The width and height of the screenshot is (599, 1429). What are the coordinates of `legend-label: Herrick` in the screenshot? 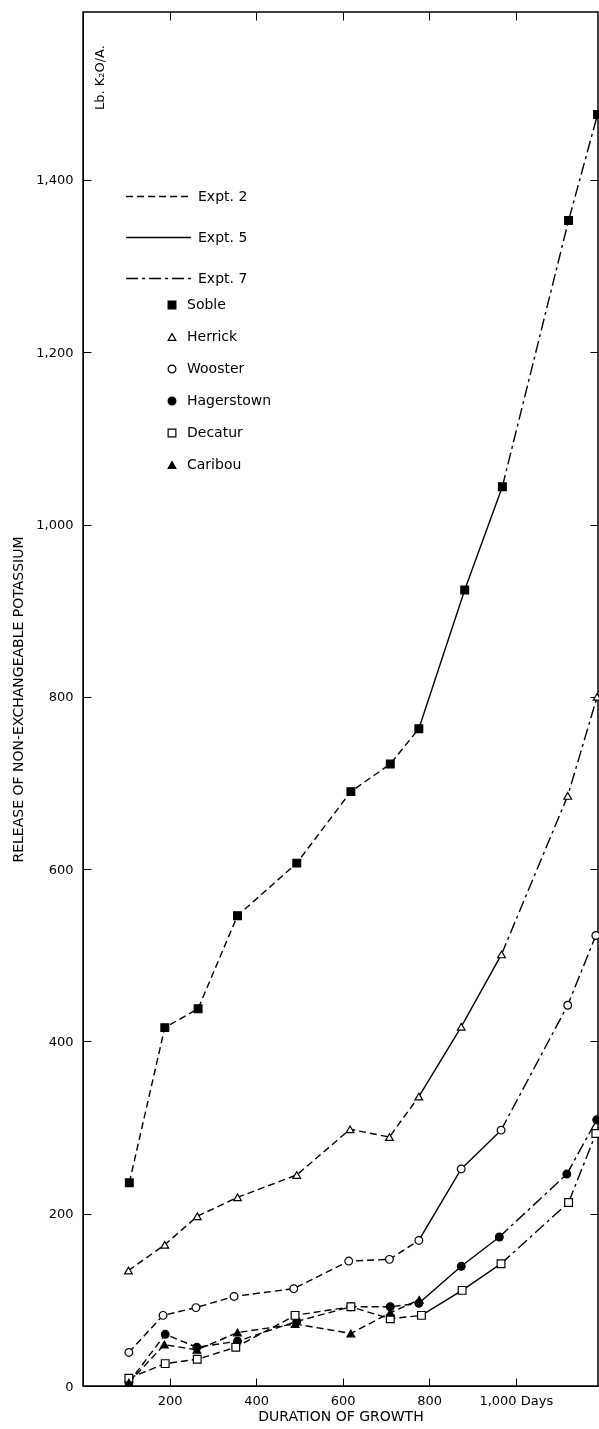 It's located at (212, 336).